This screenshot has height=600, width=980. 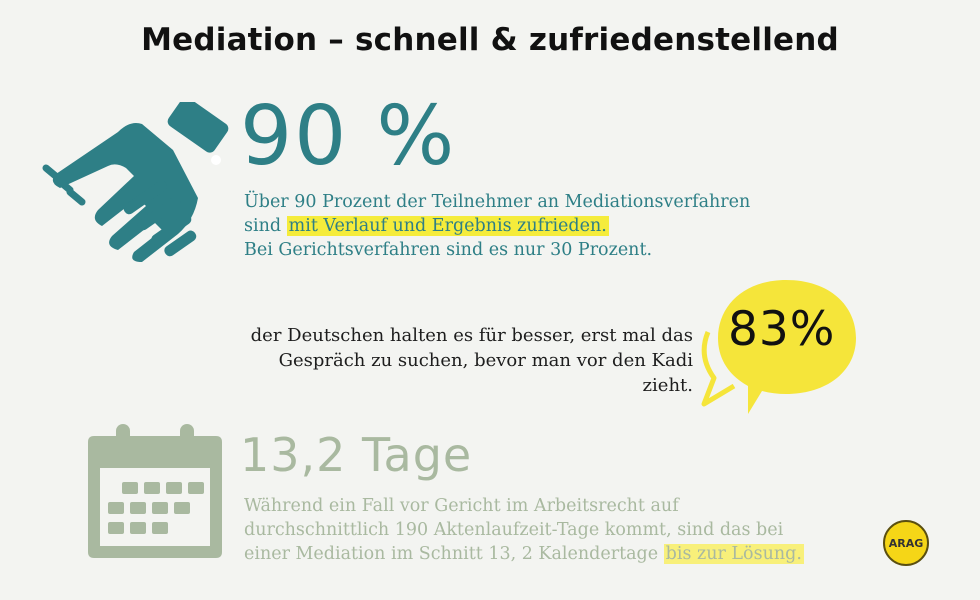 What do you see at coordinates (447, 226) in the screenshot?
I see `highlight: mit Verlauf und Ergebnis zufrieden.` at bounding box center [447, 226].